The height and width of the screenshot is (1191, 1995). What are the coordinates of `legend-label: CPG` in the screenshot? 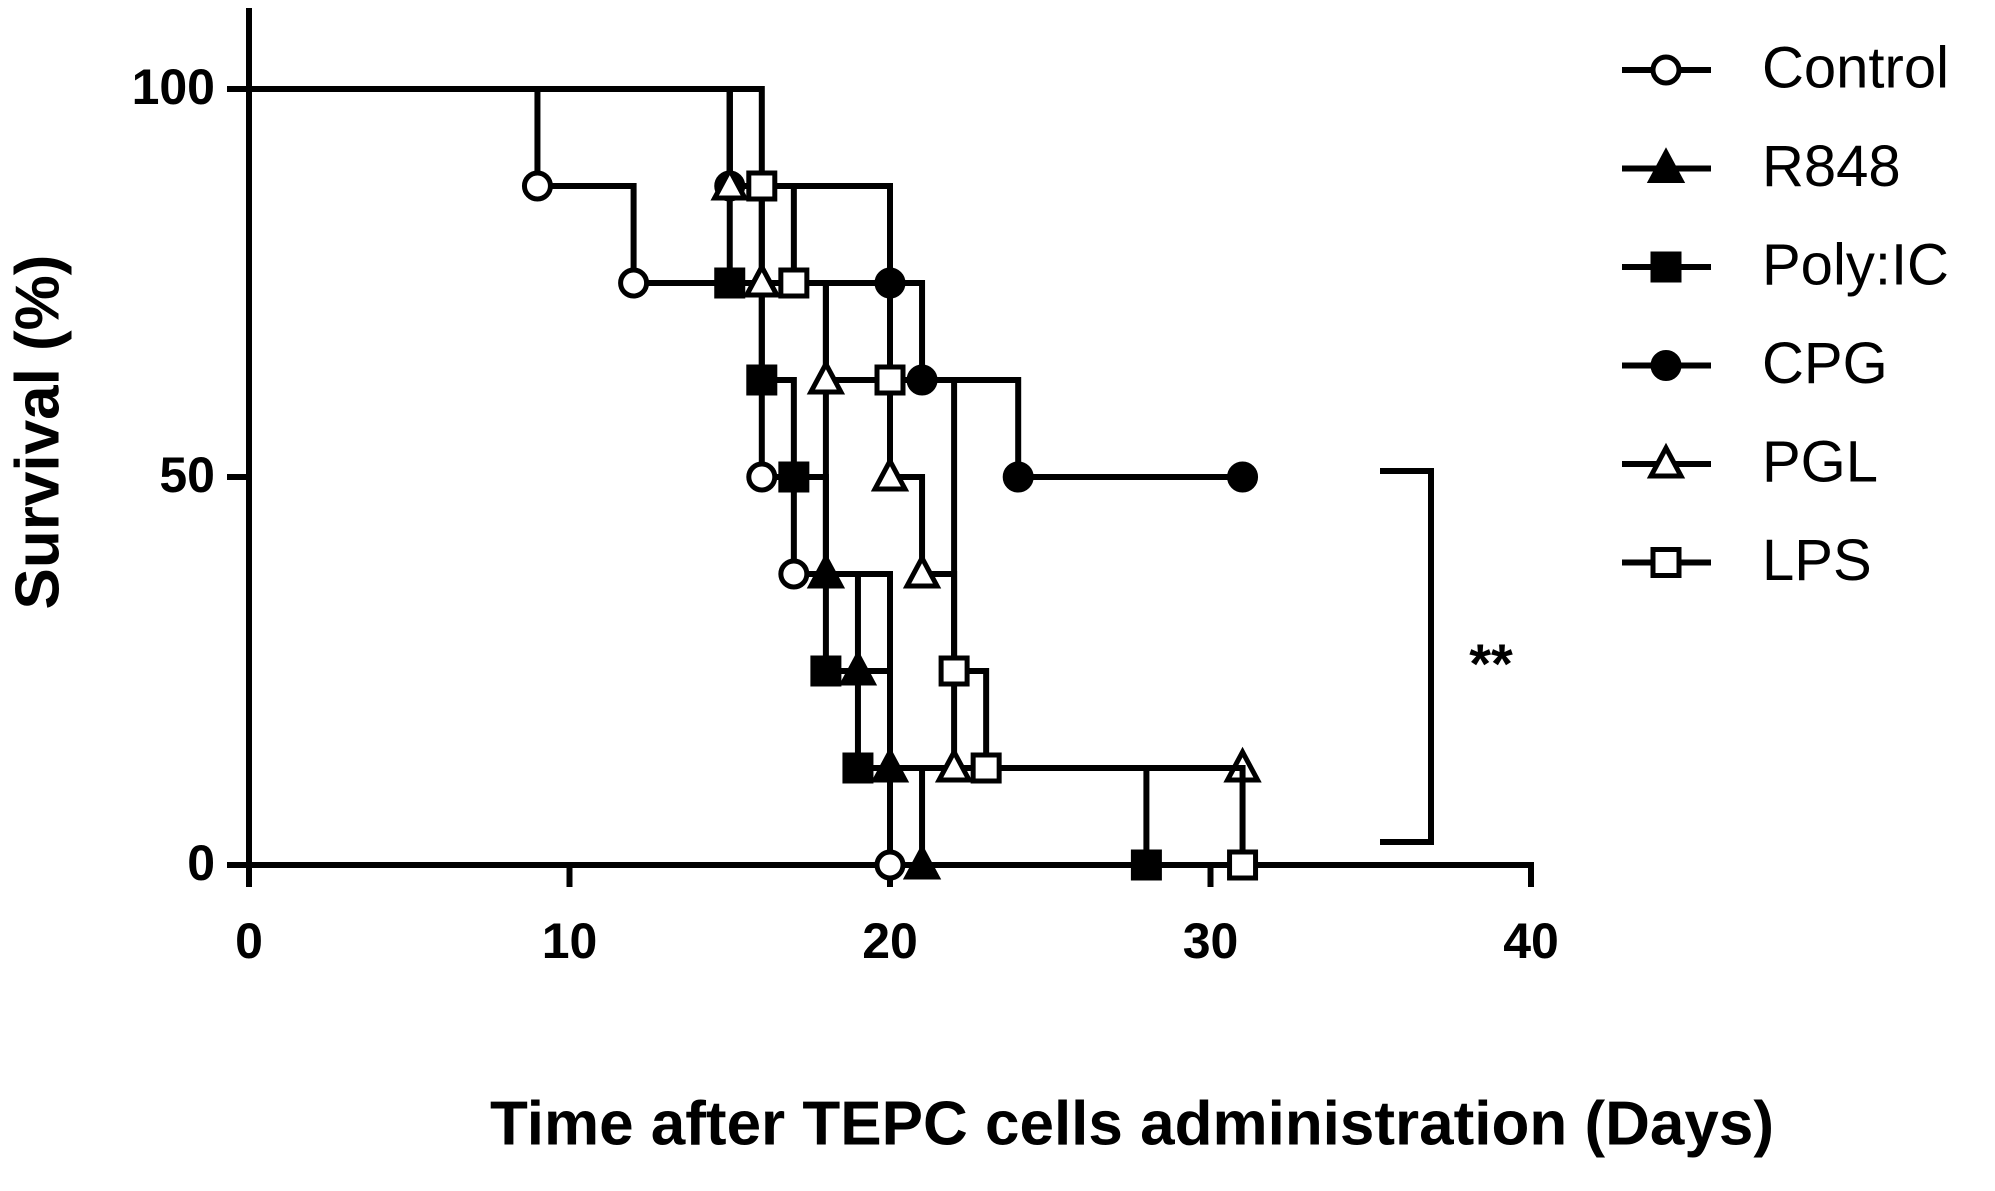 It's located at (1825, 363).